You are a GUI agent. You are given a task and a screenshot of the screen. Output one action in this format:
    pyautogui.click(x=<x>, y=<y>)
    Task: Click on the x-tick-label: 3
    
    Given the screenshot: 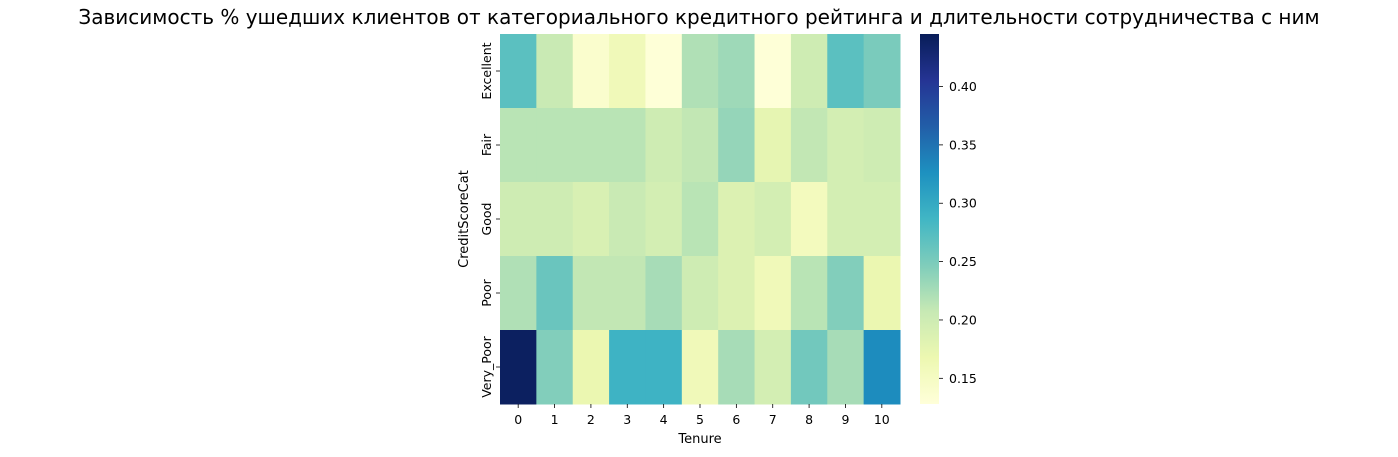 What is the action you would take?
    pyautogui.click(x=627, y=419)
    